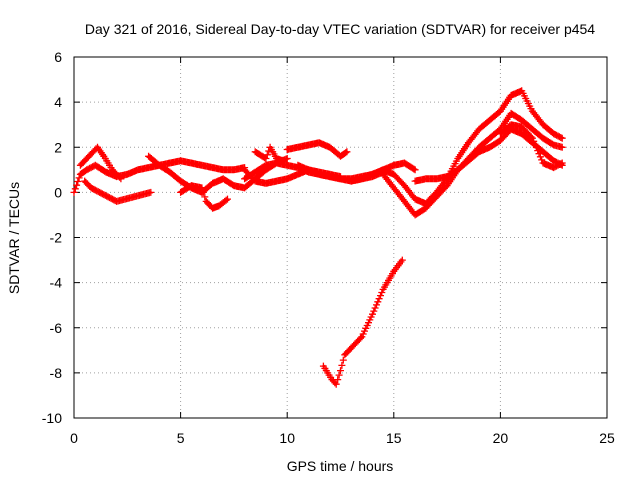 The height and width of the screenshot is (480, 640). What do you see at coordinates (287, 438) in the screenshot?
I see `x-tick-label: 10` at bounding box center [287, 438].